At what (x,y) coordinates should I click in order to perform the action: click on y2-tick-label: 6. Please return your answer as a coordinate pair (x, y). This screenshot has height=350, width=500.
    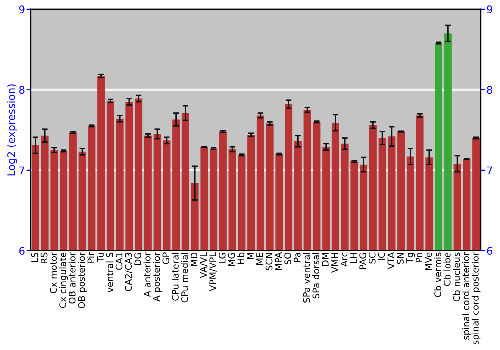
    Looking at the image, I should click on (490, 251).